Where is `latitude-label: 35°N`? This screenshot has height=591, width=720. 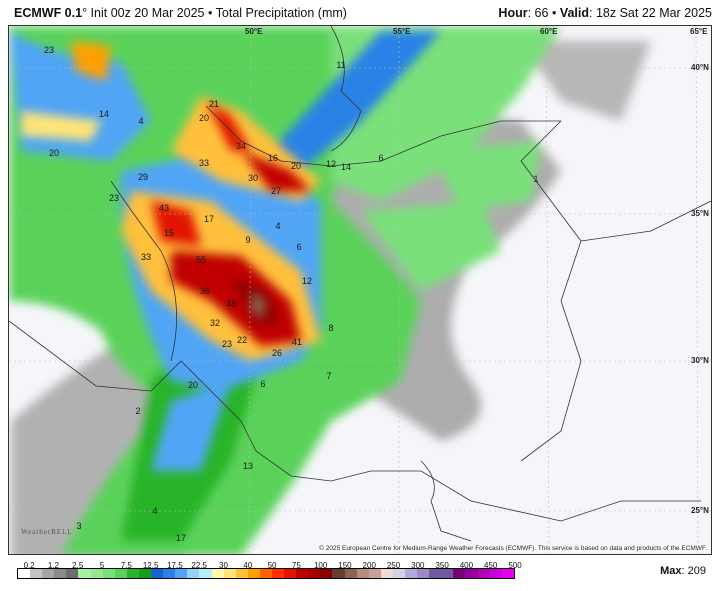
latitude-label: 35°N is located at coordinates (700, 213).